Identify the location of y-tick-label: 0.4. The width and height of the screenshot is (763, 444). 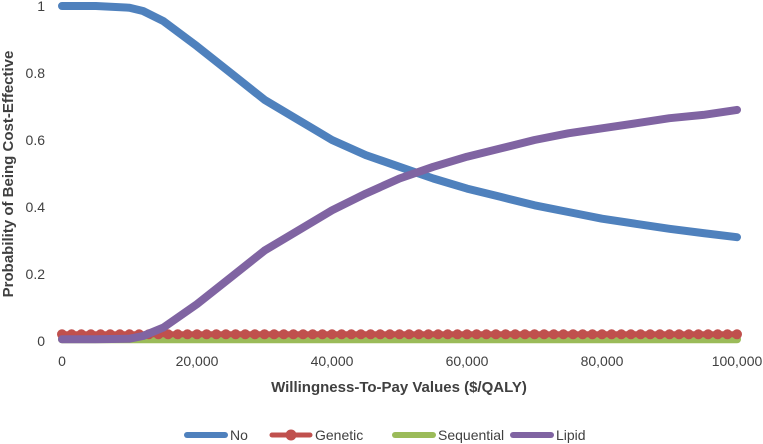
(36, 207).